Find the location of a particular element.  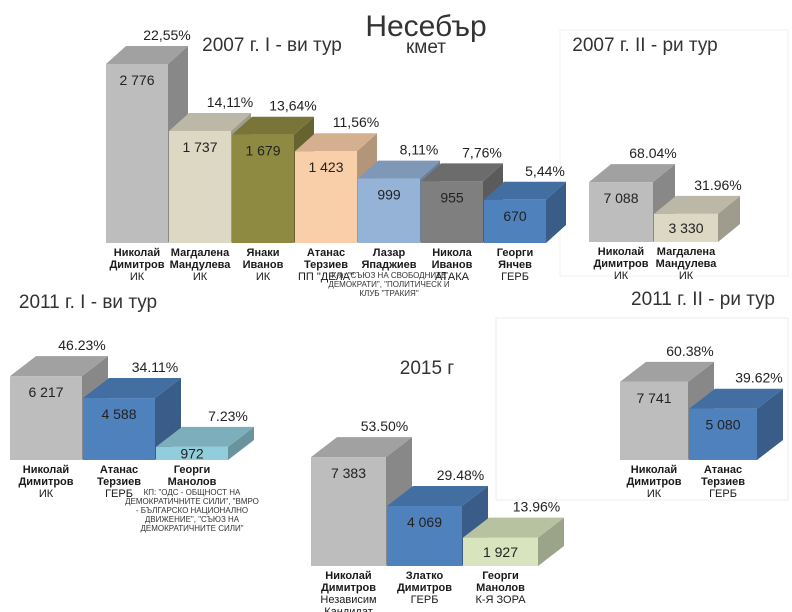

panel-frame-2011-round2 is located at coordinates (642, 409).